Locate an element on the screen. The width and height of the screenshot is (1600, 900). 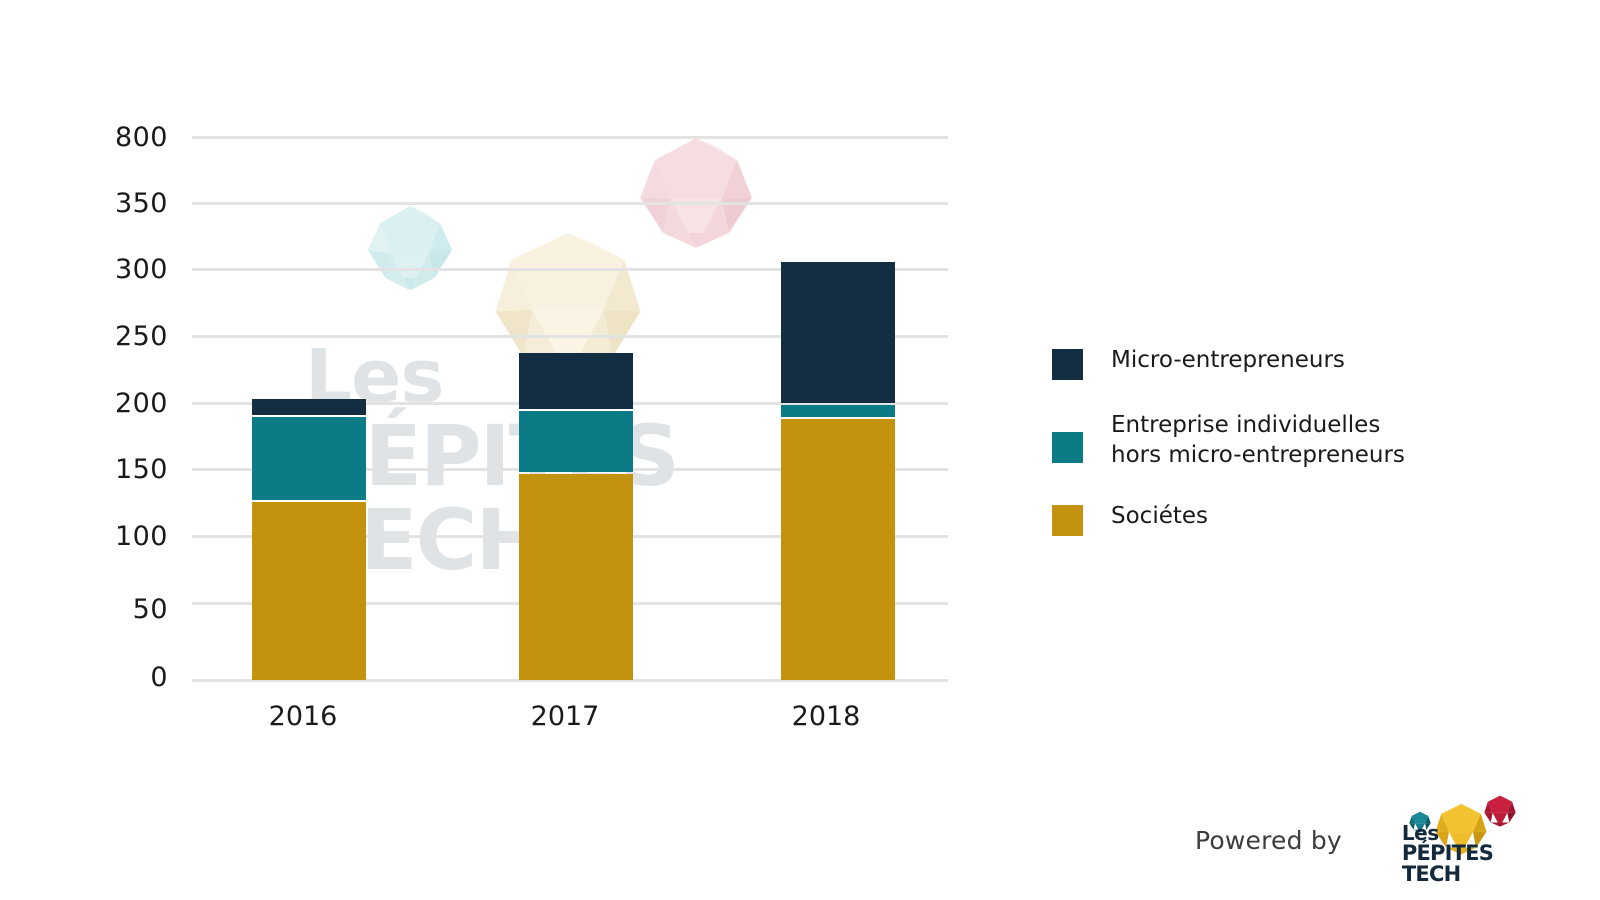
y-axis-label-200: 200 is located at coordinates (141, 403).